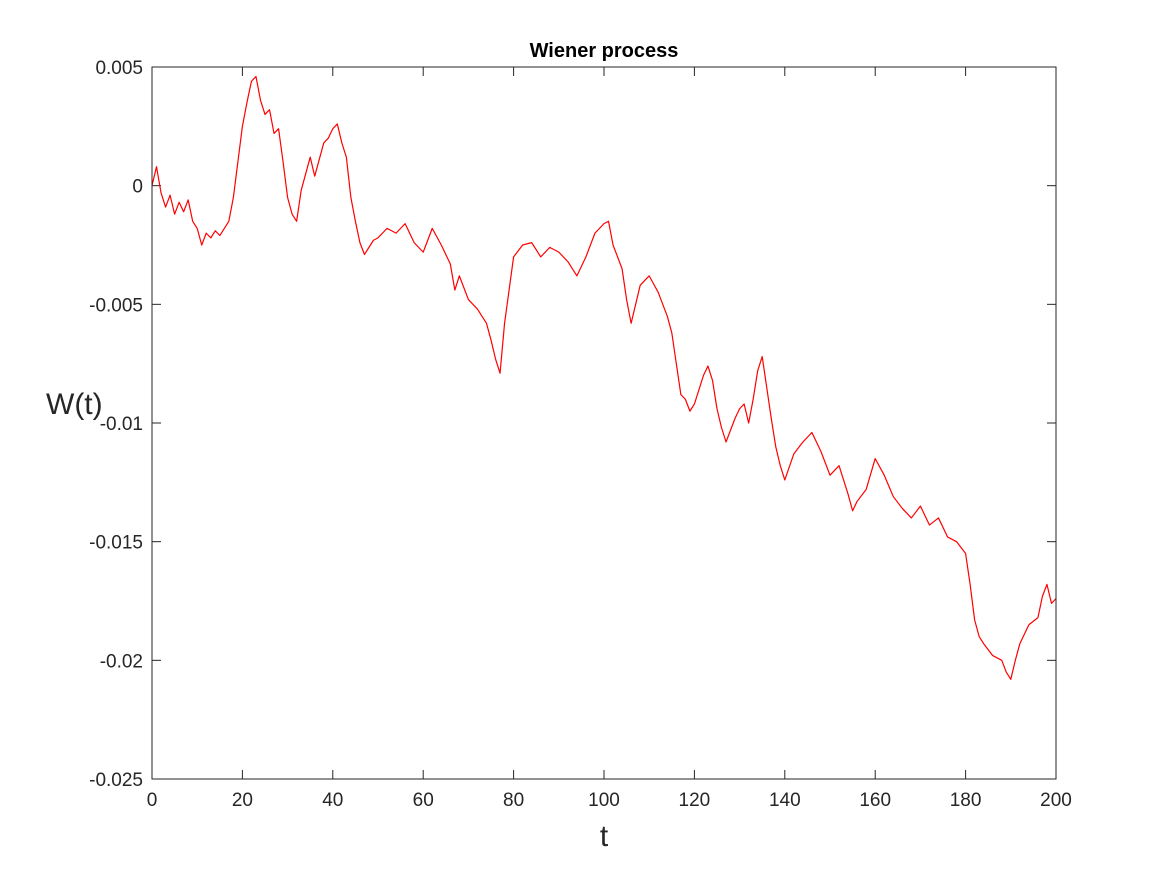  I want to click on y-tick-label: -0.025, so click(116, 780).